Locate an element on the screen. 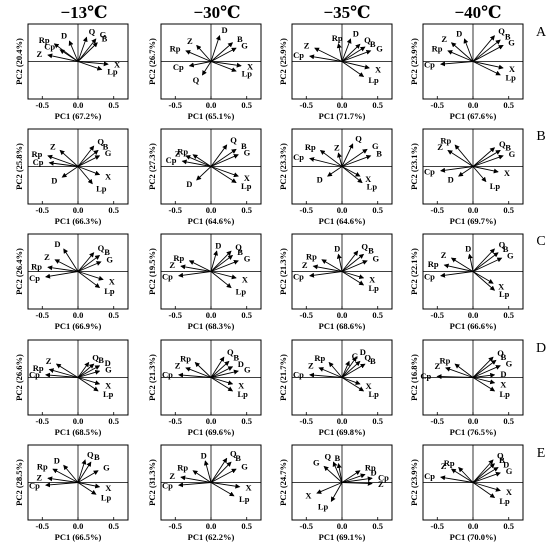 This screenshot has width=550, height=554. row-label-b: B is located at coordinates (540, 136).